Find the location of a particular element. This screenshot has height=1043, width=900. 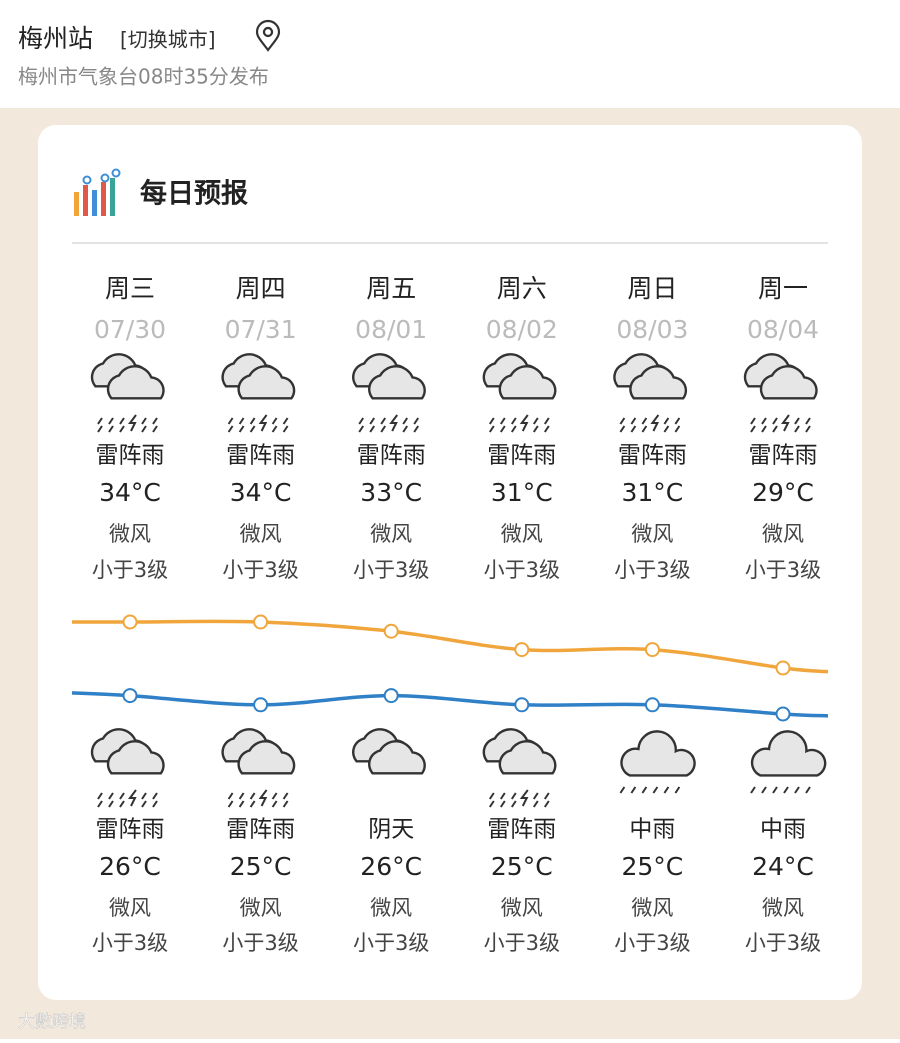

location-icon is located at coordinates (268, 35).